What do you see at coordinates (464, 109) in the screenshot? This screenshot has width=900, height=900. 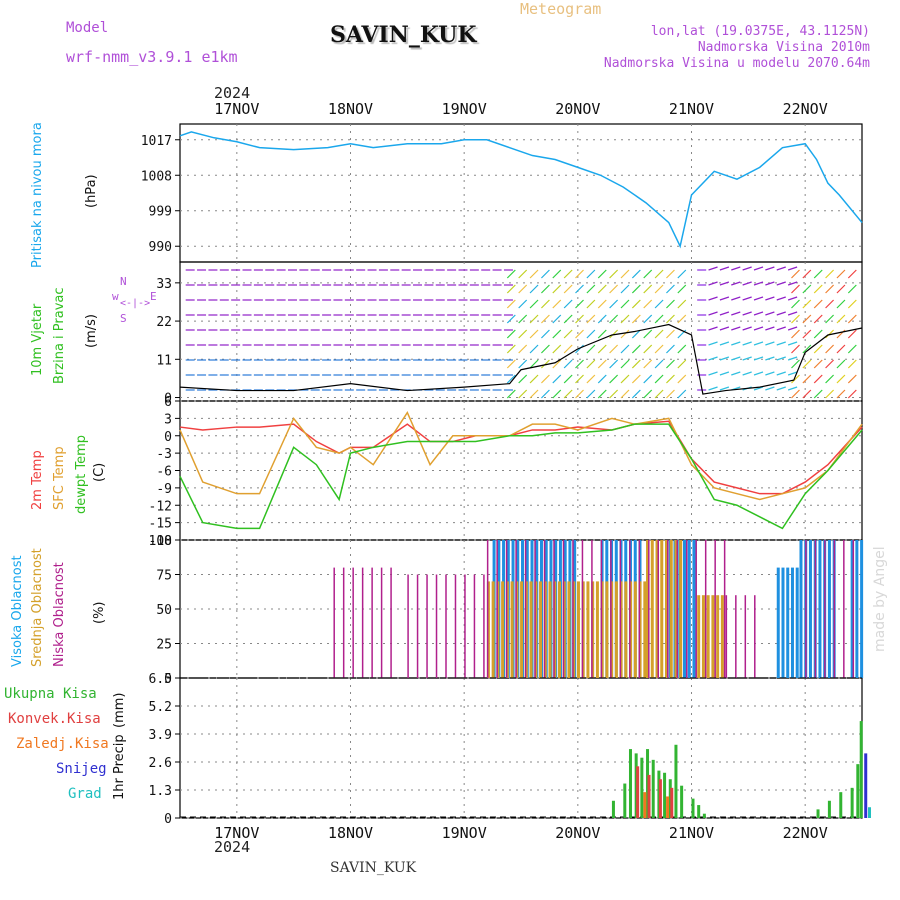 I see `x-tick-label-top: 19NOV` at bounding box center [464, 109].